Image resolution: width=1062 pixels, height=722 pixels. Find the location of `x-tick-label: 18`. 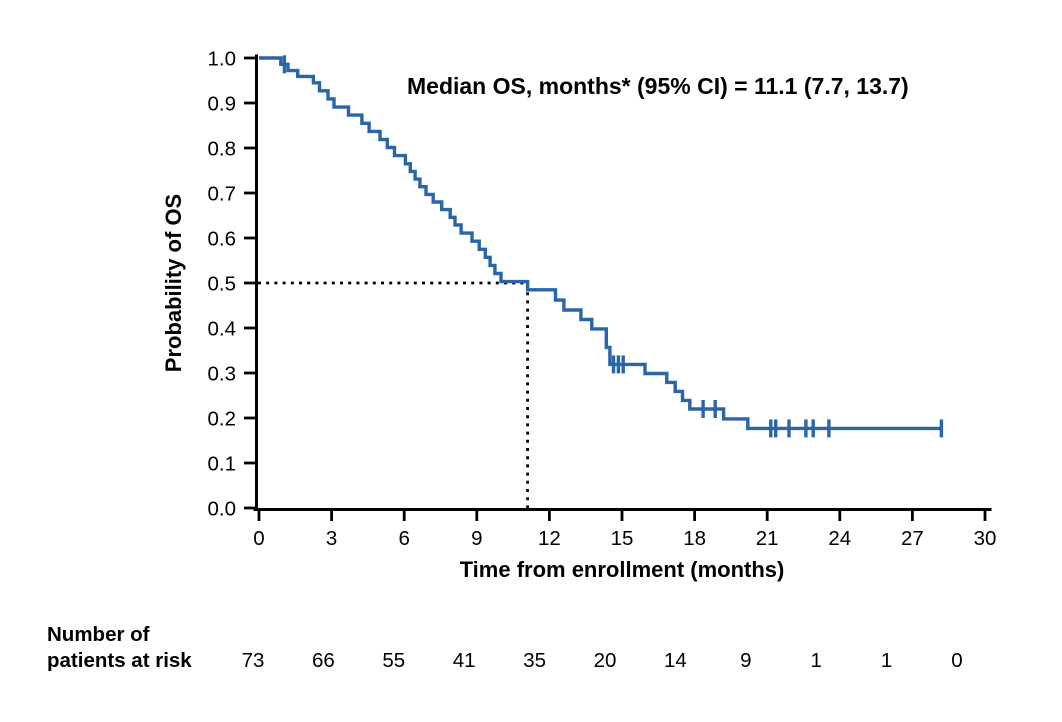

x-tick-label: 18 is located at coordinates (694, 538).